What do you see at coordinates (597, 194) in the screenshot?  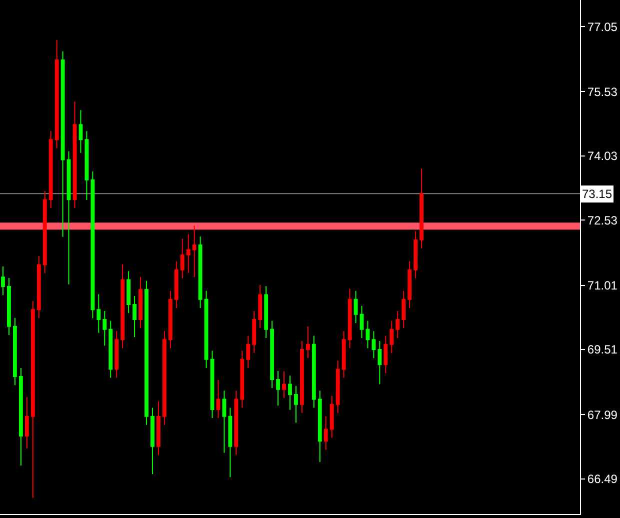 I see `ref-line-label: 73.15` at bounding box center [597, 194].